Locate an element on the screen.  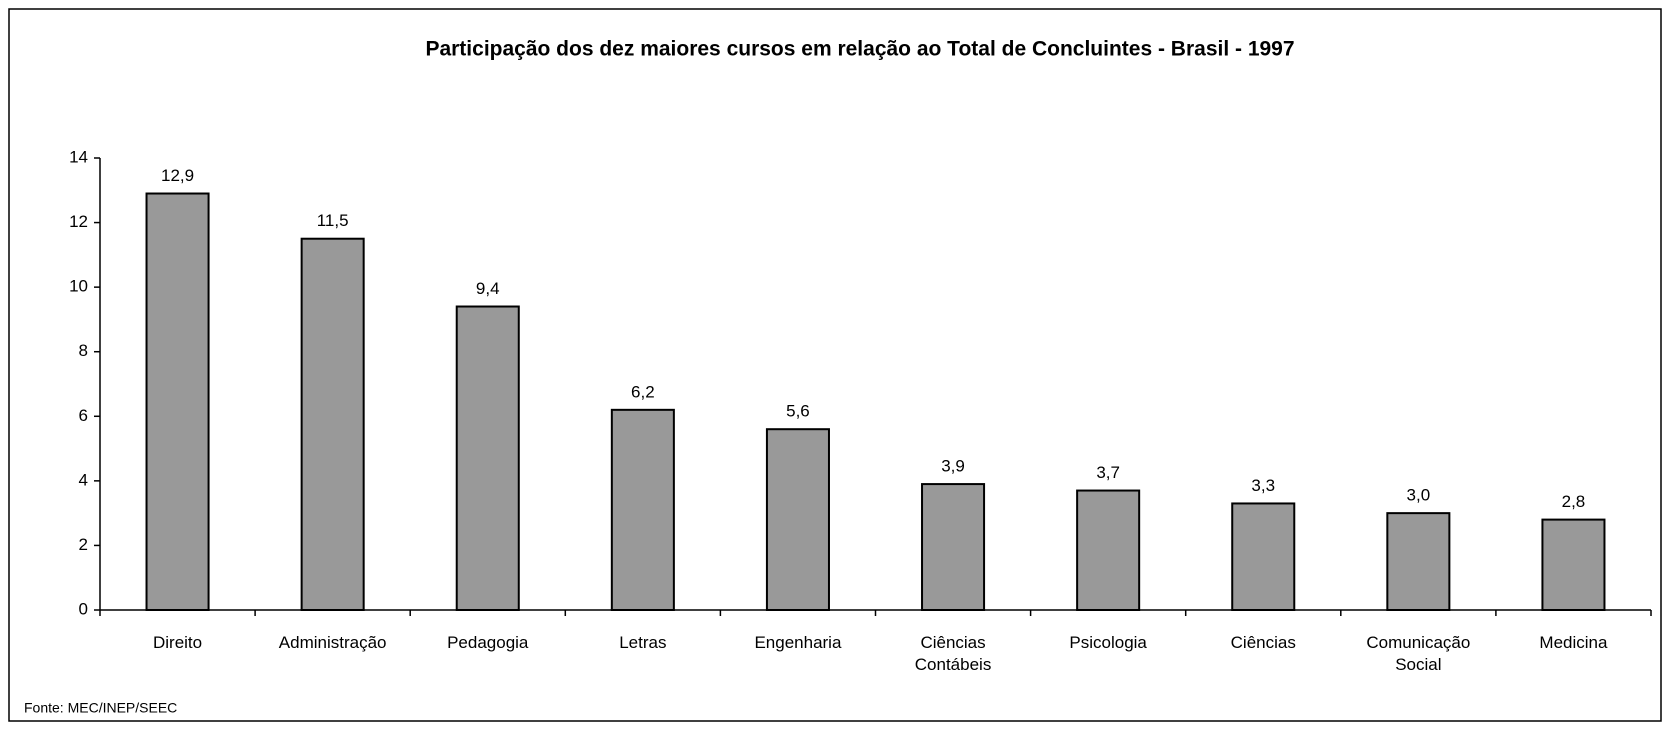
x-tick-label: Administração is located at coordinates (332, 642).